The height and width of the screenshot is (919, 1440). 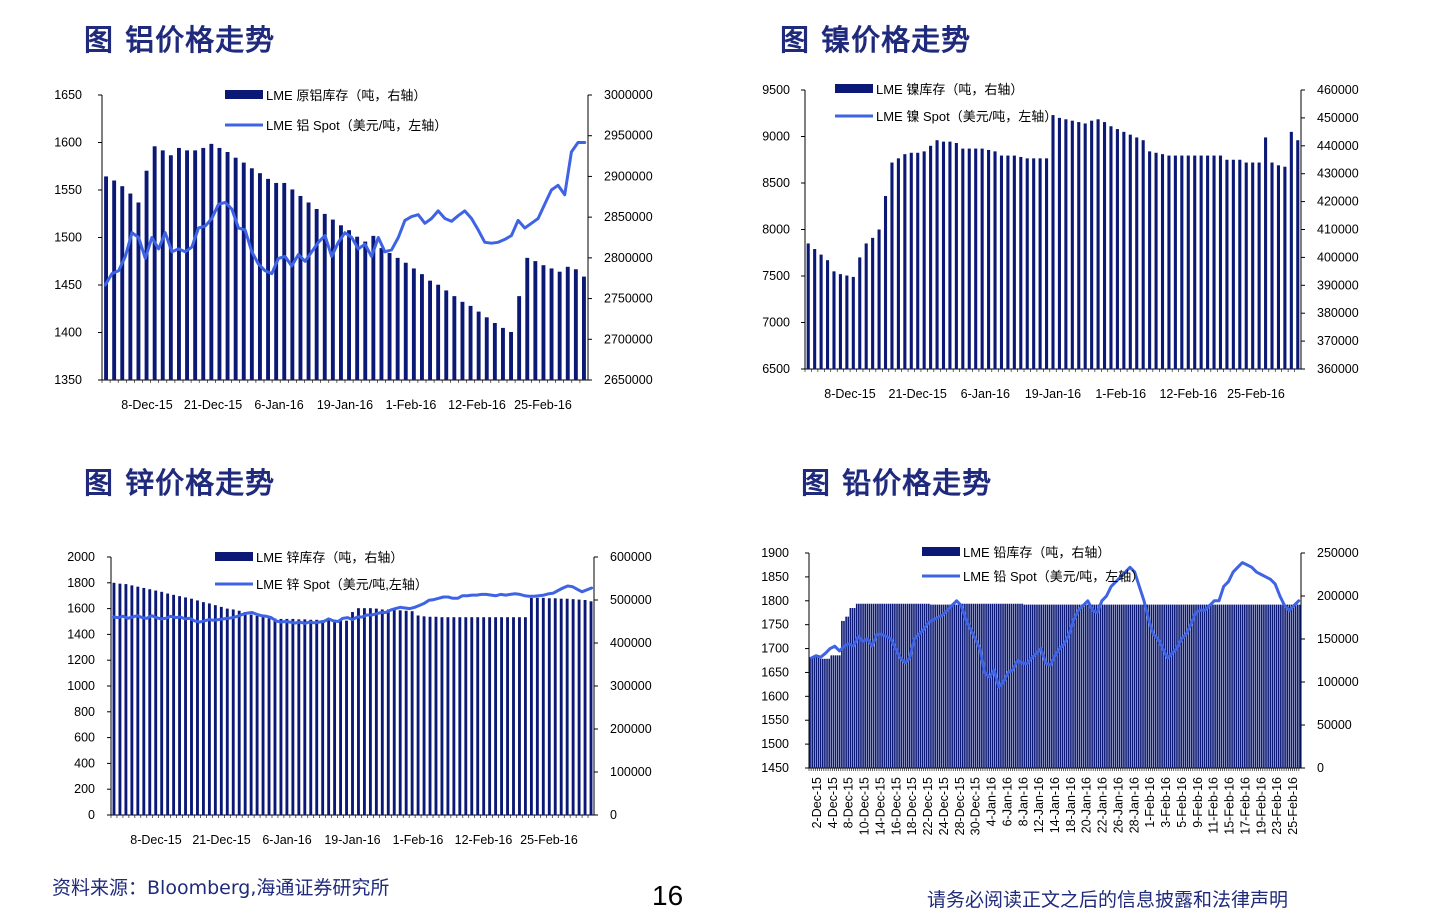 What do you see at coordinates (628, 258) in the screenshot?
I see `right-tick-label: 2800000` at bounding box center [628, 258].